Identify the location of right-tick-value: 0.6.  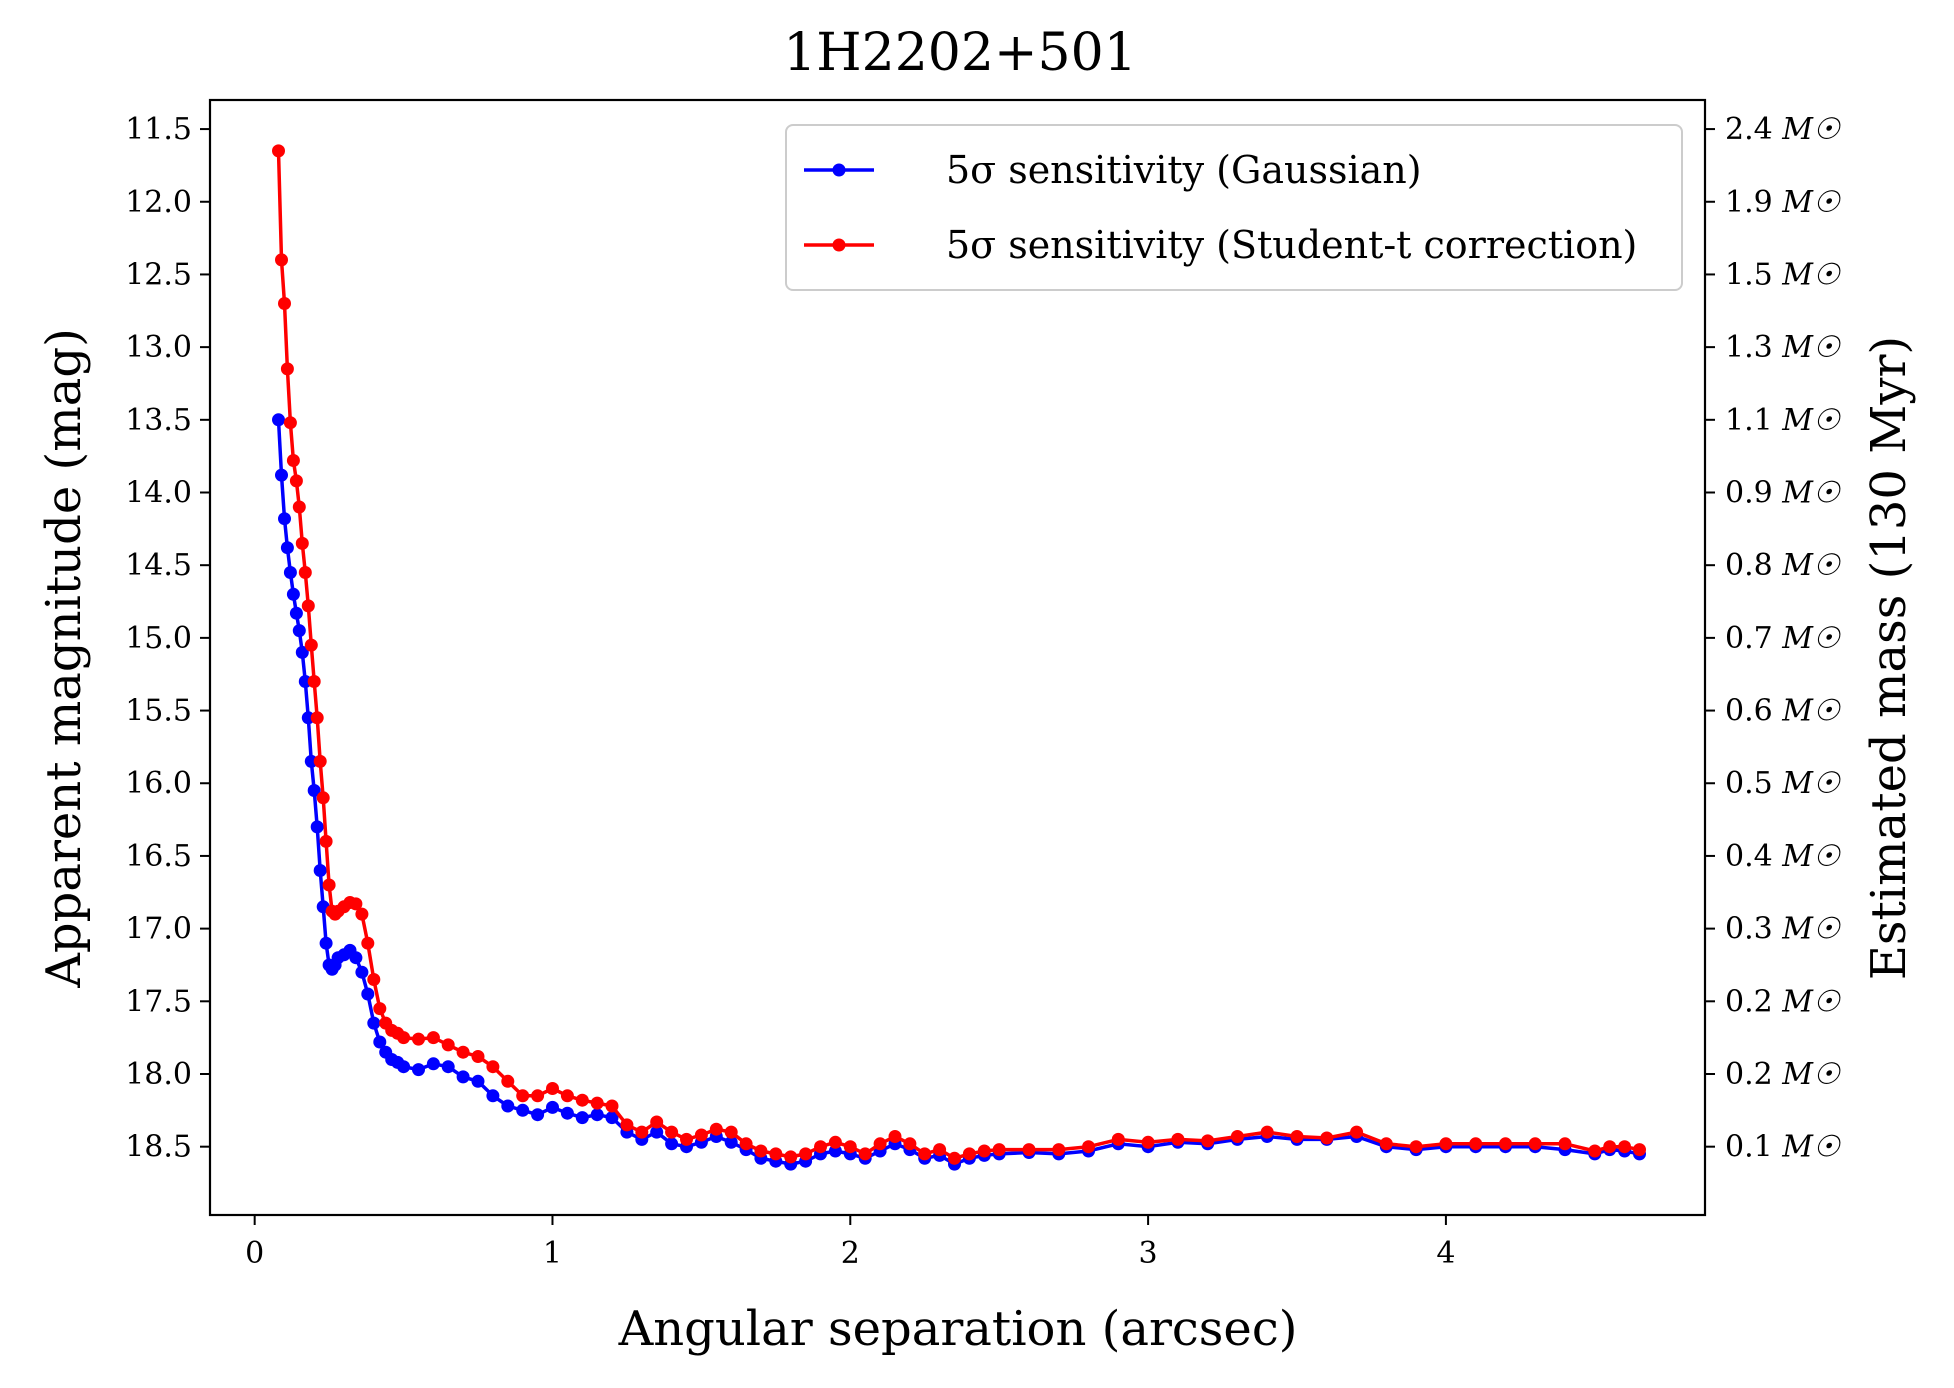
(1753, 711).